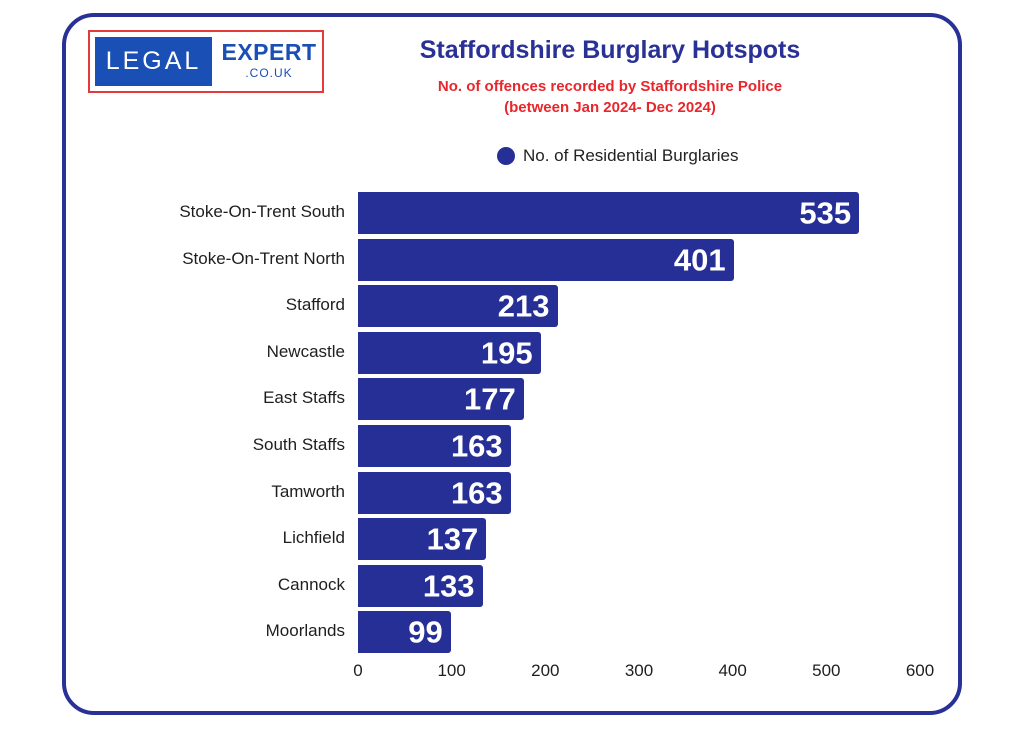 Image resolution: width=1024 pixels, height=729 pixels. I want to click on bar-value-label: 137, so click(452, 539).